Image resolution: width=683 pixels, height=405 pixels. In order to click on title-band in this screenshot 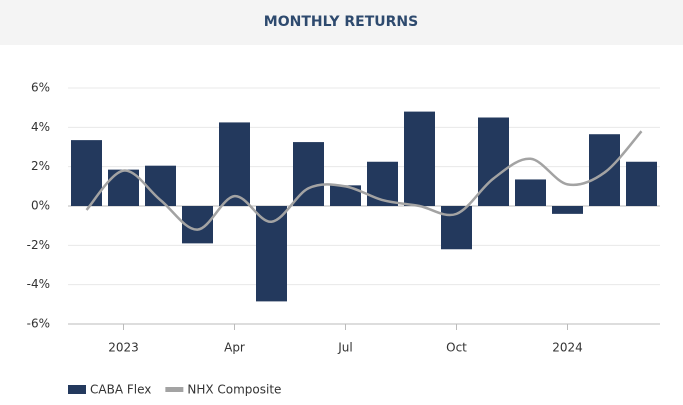, I will do `click(341, 22)`.